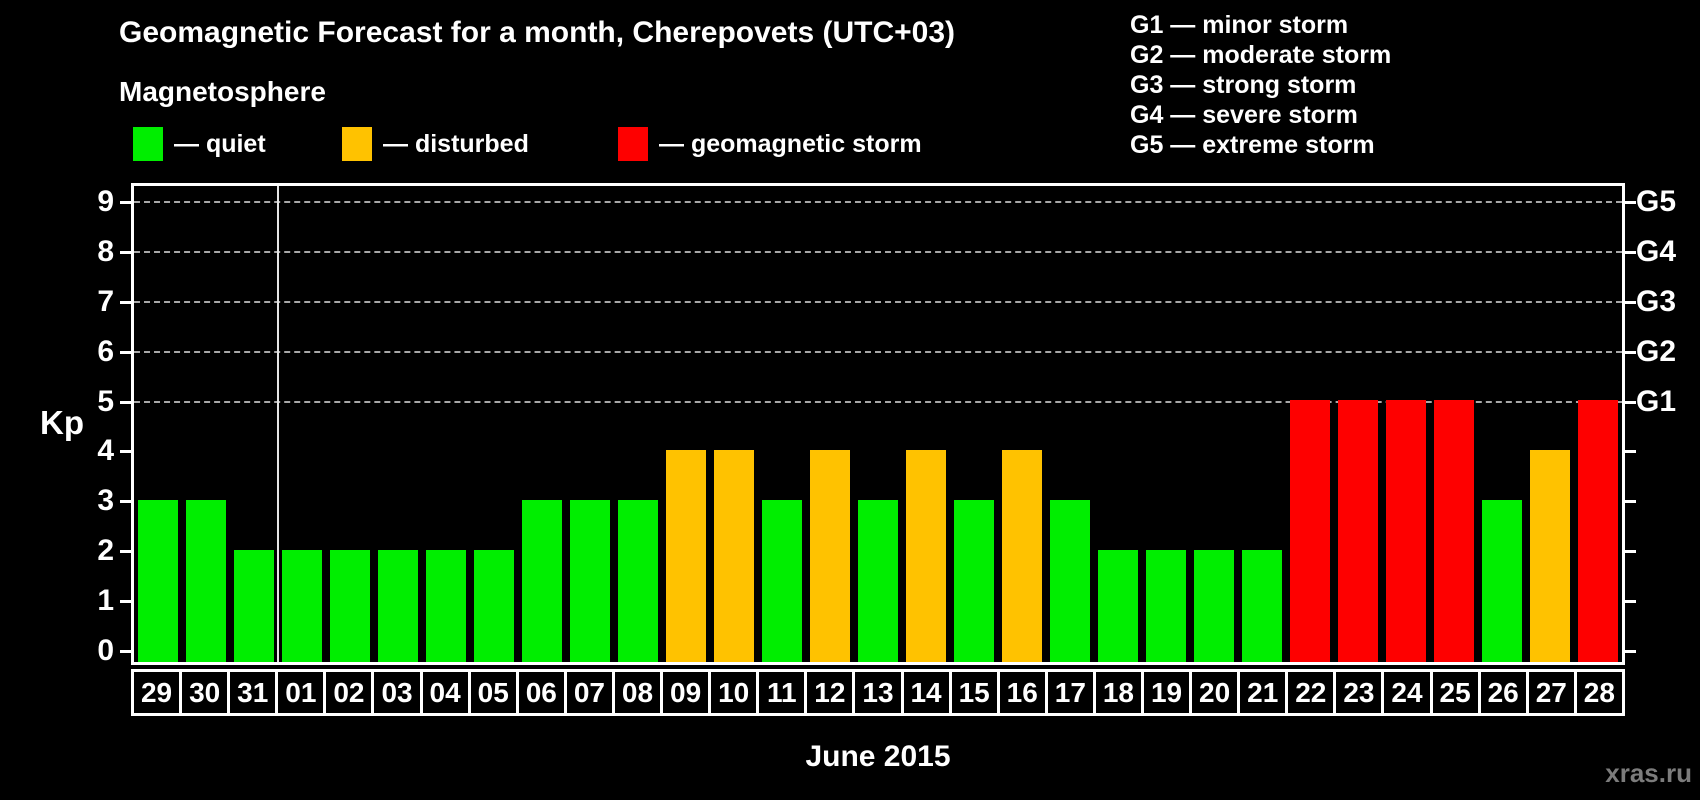 The height and width of the screenshot is (800, 1700). What do you see at coordinates (1656, 201) in the screenshot?
I see `g-level-label: G5` at bounding box center [1656, 201].